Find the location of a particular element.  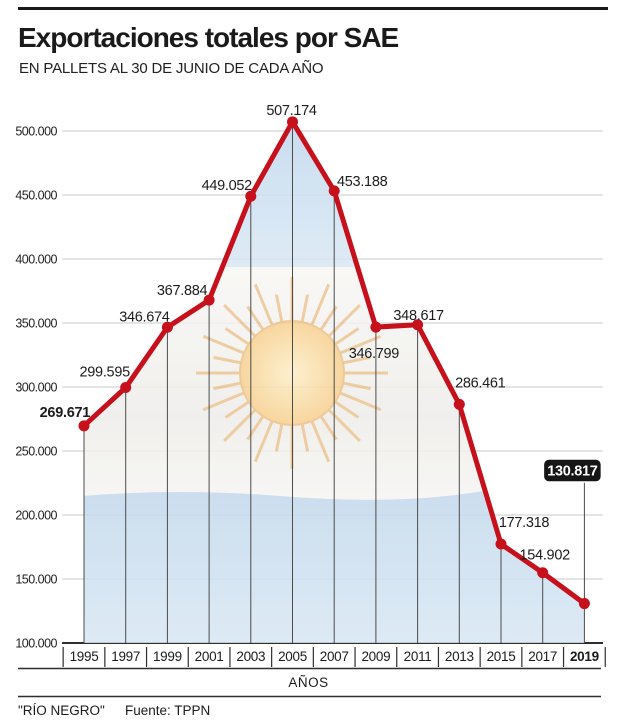

x-axis-year-2007: 2007 is located at coordinates (334, 656).